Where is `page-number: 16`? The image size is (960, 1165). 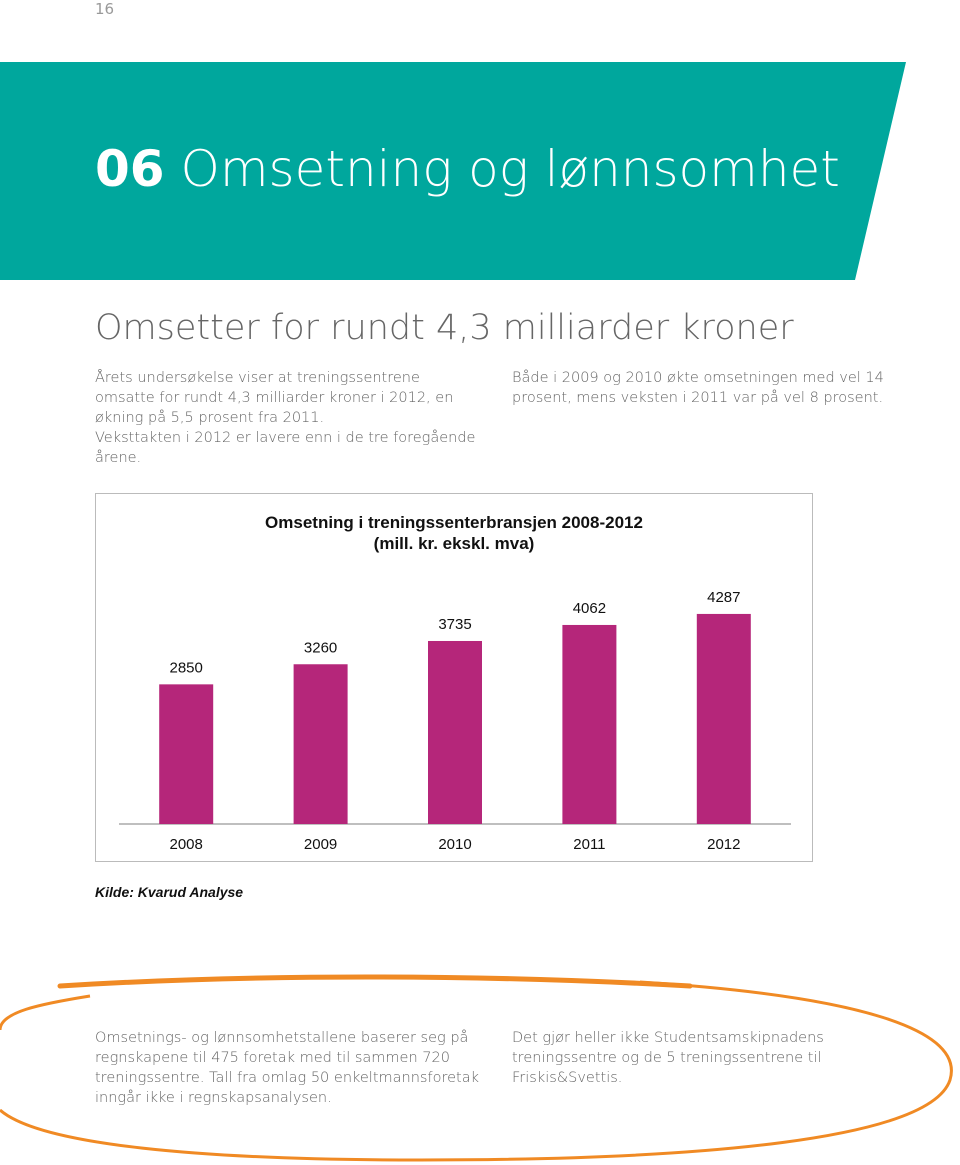
page-number: 16 is located at coordinates (105, 9).